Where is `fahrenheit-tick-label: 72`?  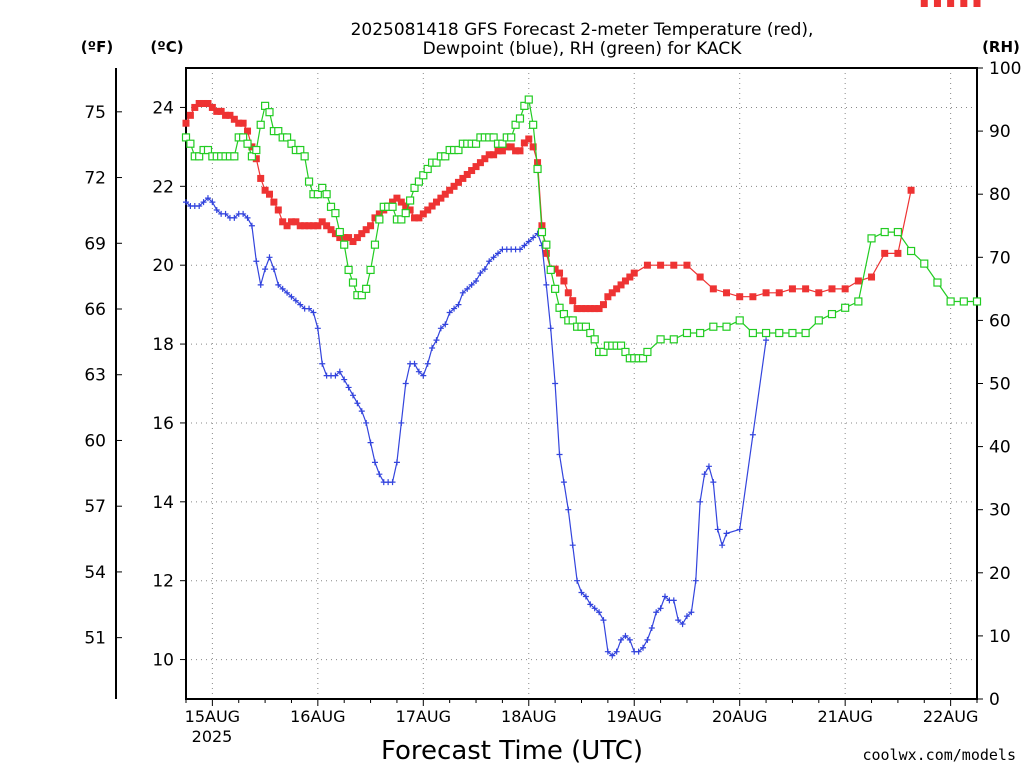 fahrenheit-tick-label: 72 is located at coordinates (95, 179).